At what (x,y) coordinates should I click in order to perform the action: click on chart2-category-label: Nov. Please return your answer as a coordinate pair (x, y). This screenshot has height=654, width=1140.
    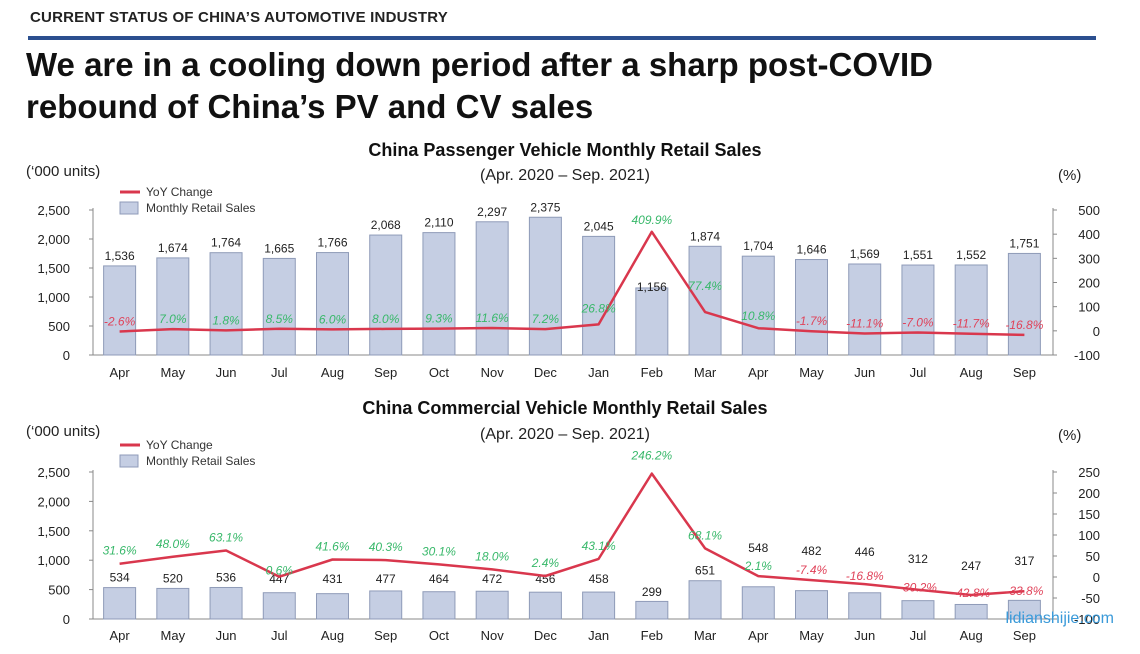
    Looking at the image, I should click on (493, 635).